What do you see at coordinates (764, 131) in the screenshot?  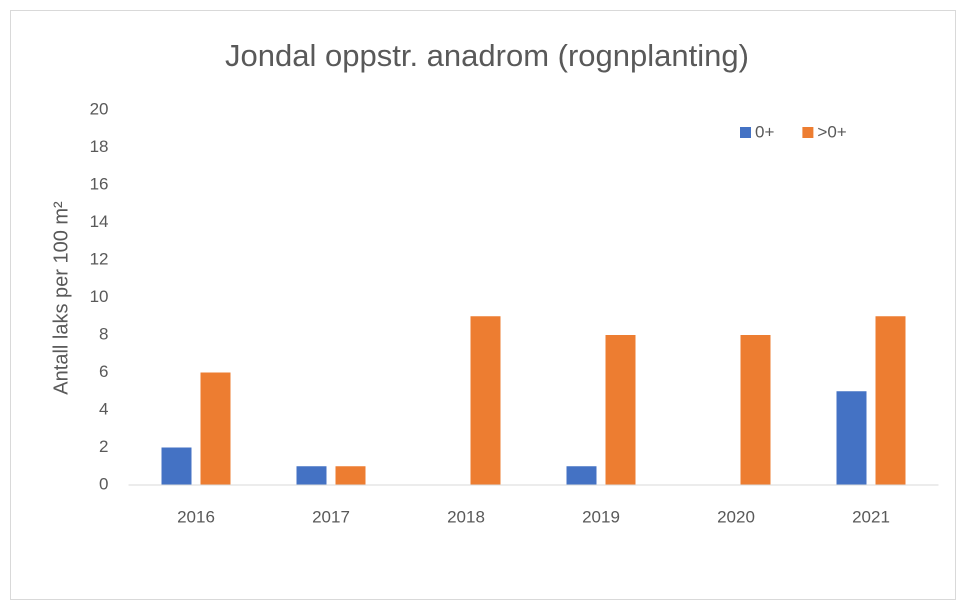 I see `legend-label: 0+` at bounding box center [764, 131].